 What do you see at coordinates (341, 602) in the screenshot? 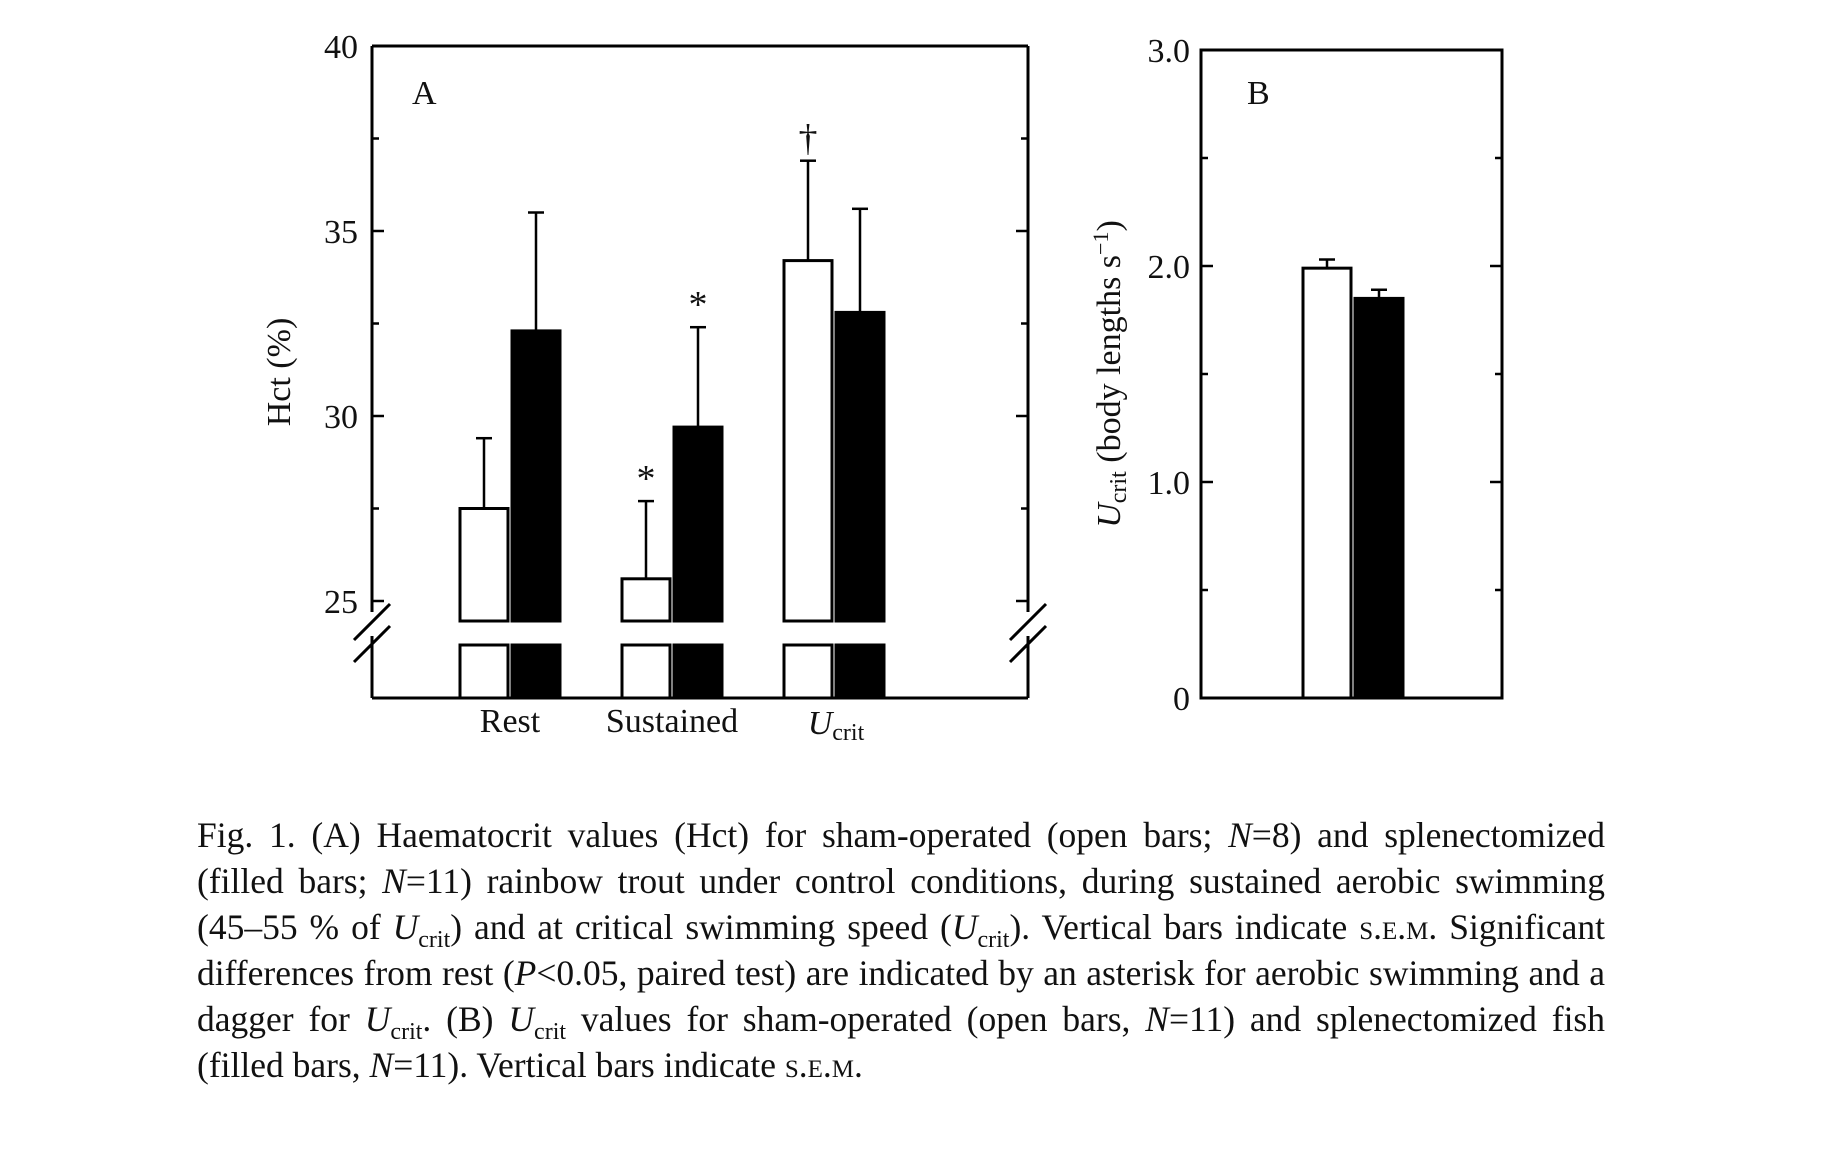
I see `y-tick-label: 25` at bounding box center [341, 602].